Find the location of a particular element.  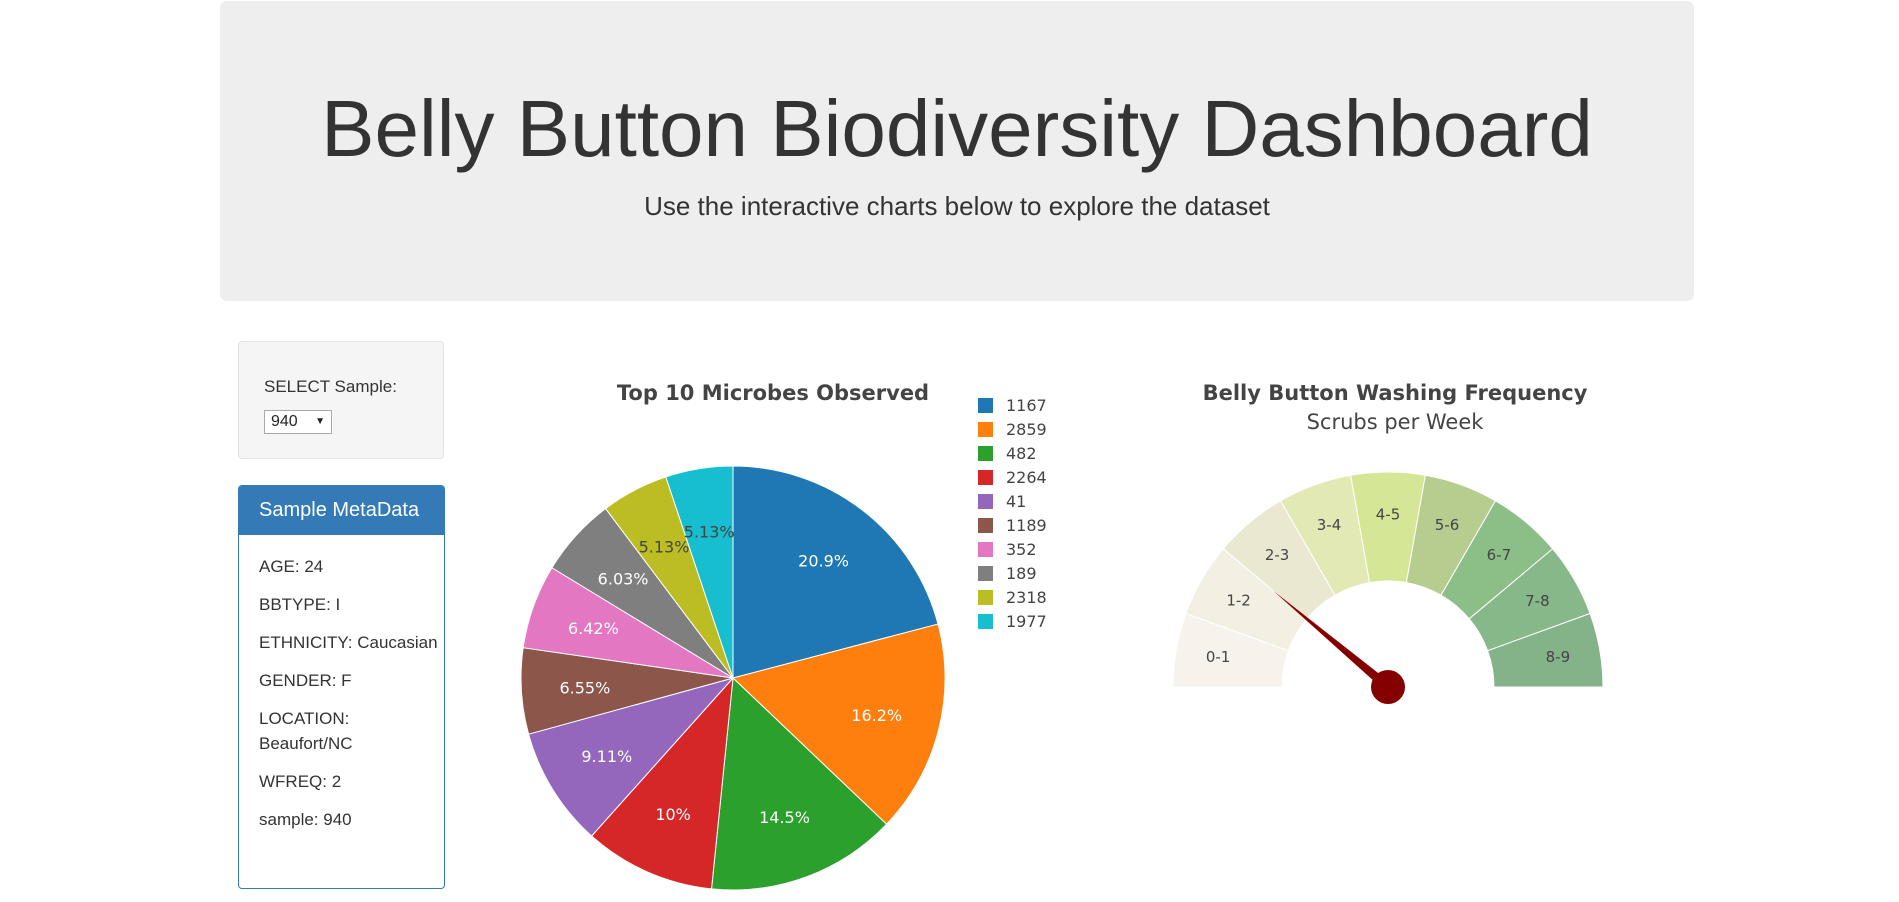

sample-select-value: 940 is located at coordinates (284, 421).